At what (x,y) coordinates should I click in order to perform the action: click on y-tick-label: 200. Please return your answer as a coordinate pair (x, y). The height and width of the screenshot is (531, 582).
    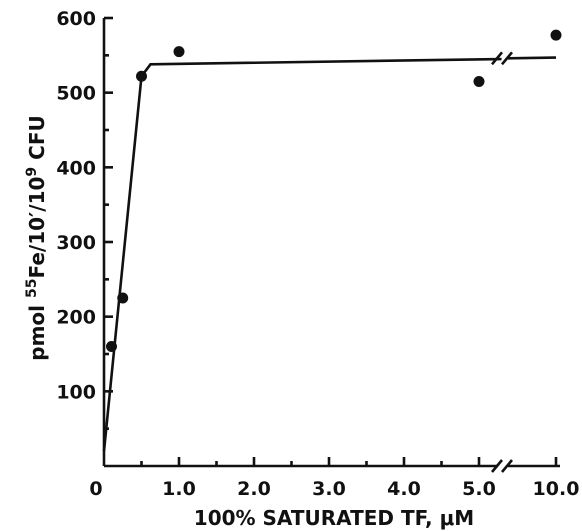
    Looking at the image, I should click on (76, 318).